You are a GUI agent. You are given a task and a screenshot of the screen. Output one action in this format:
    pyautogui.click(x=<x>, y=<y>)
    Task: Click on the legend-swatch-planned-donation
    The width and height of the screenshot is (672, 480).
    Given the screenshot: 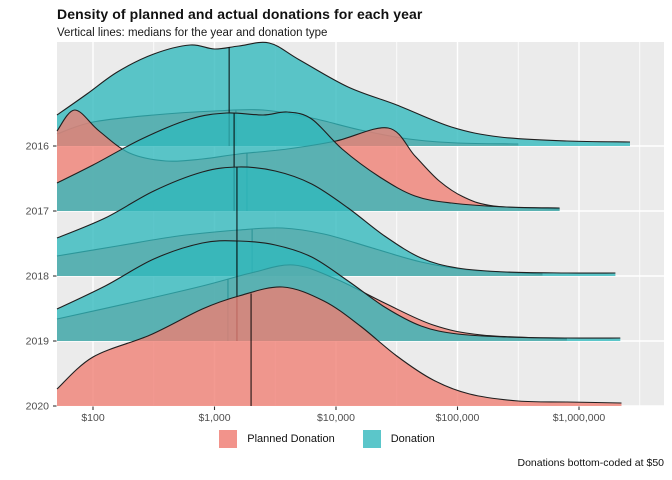 What is the action you would take?
    pyautogui.click(x=228, y=439)
    